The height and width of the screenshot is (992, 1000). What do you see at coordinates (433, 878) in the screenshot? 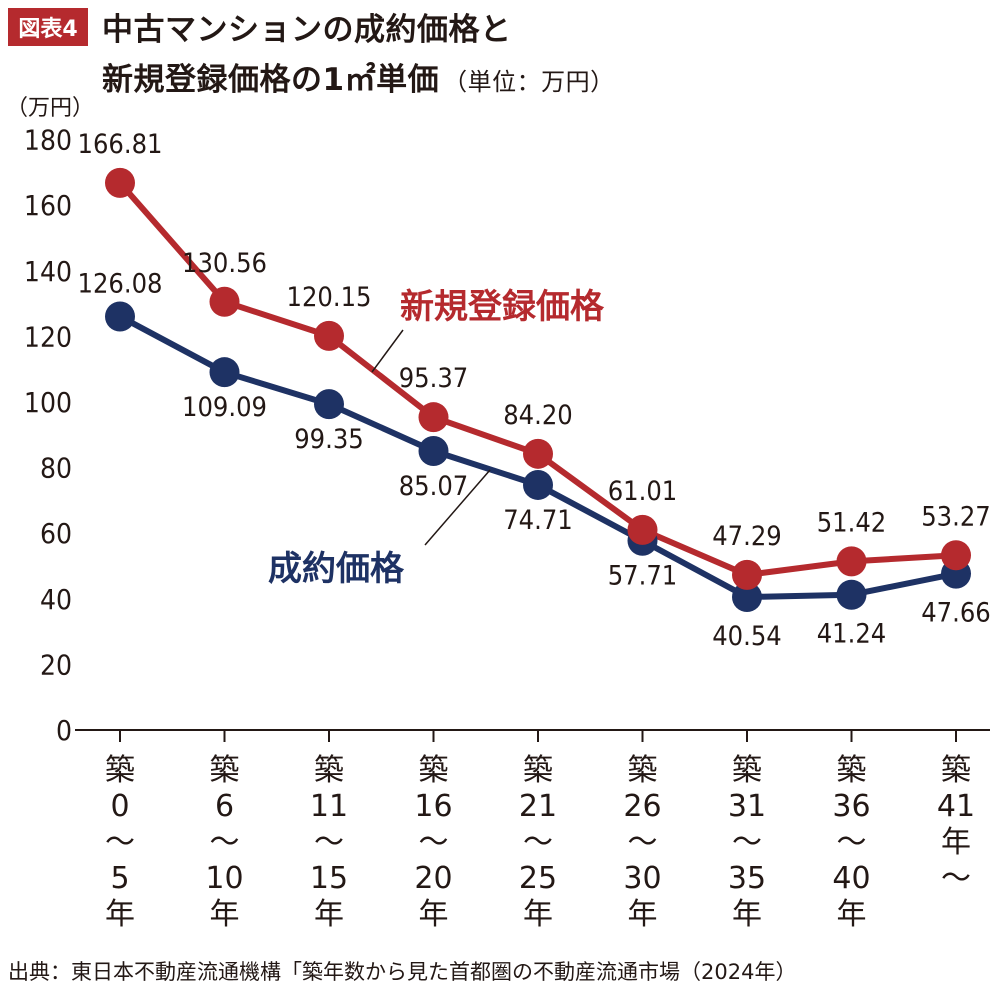
I see `x-tick-label: 20` at bounding box center [433, 878].